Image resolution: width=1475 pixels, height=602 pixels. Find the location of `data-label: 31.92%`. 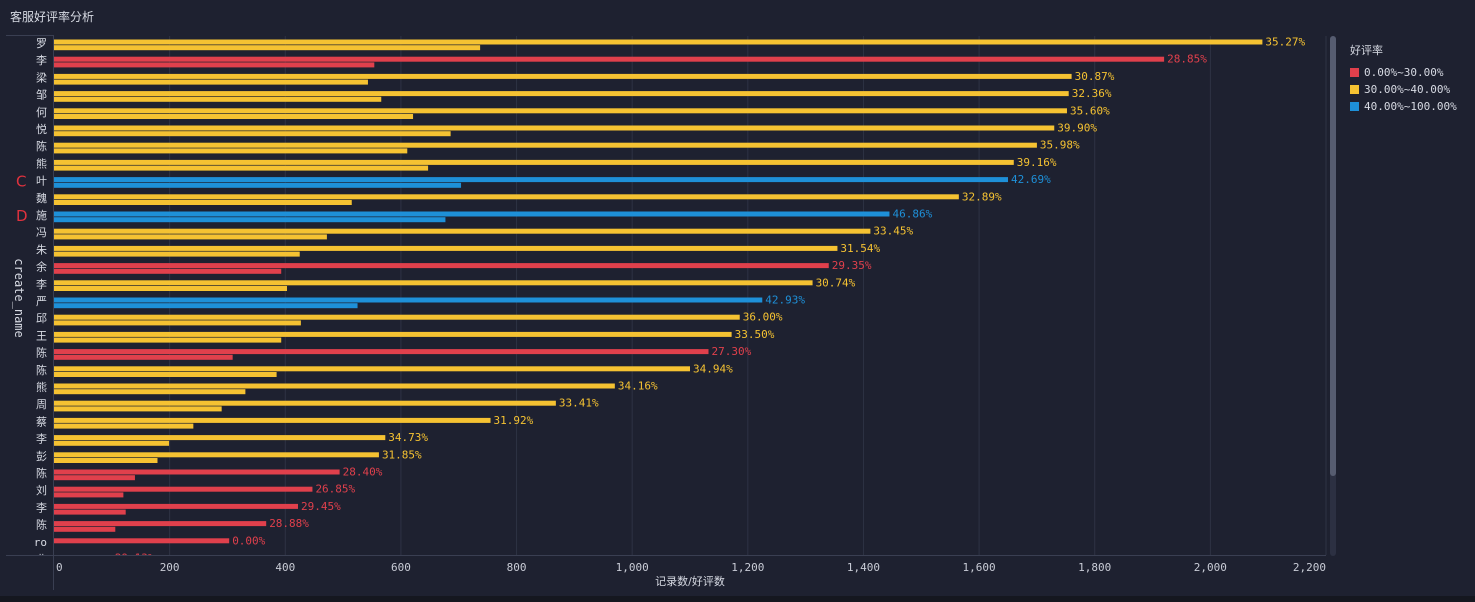

data-label: 31.92% is located at coordinates (514, 420).